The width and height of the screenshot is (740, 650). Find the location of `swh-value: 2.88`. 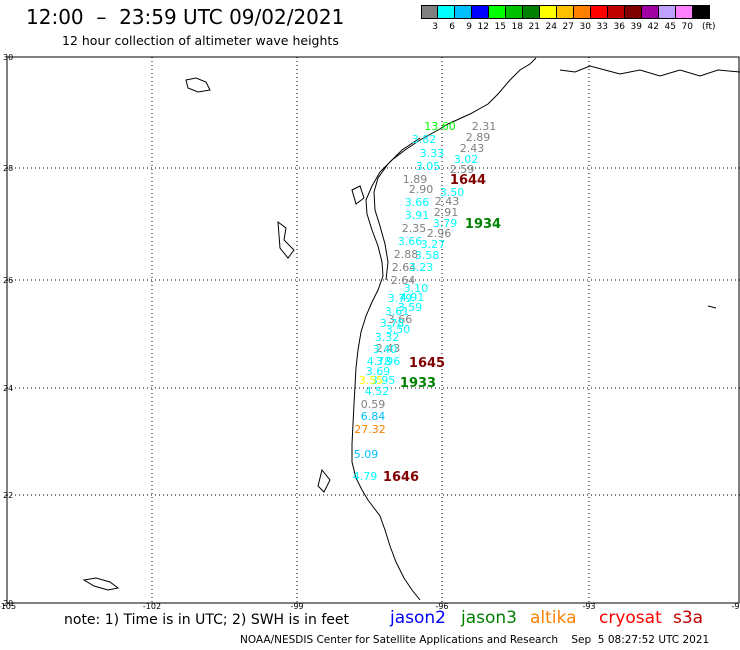

swh-value: 2.88 is located at coordinates (406, 254).